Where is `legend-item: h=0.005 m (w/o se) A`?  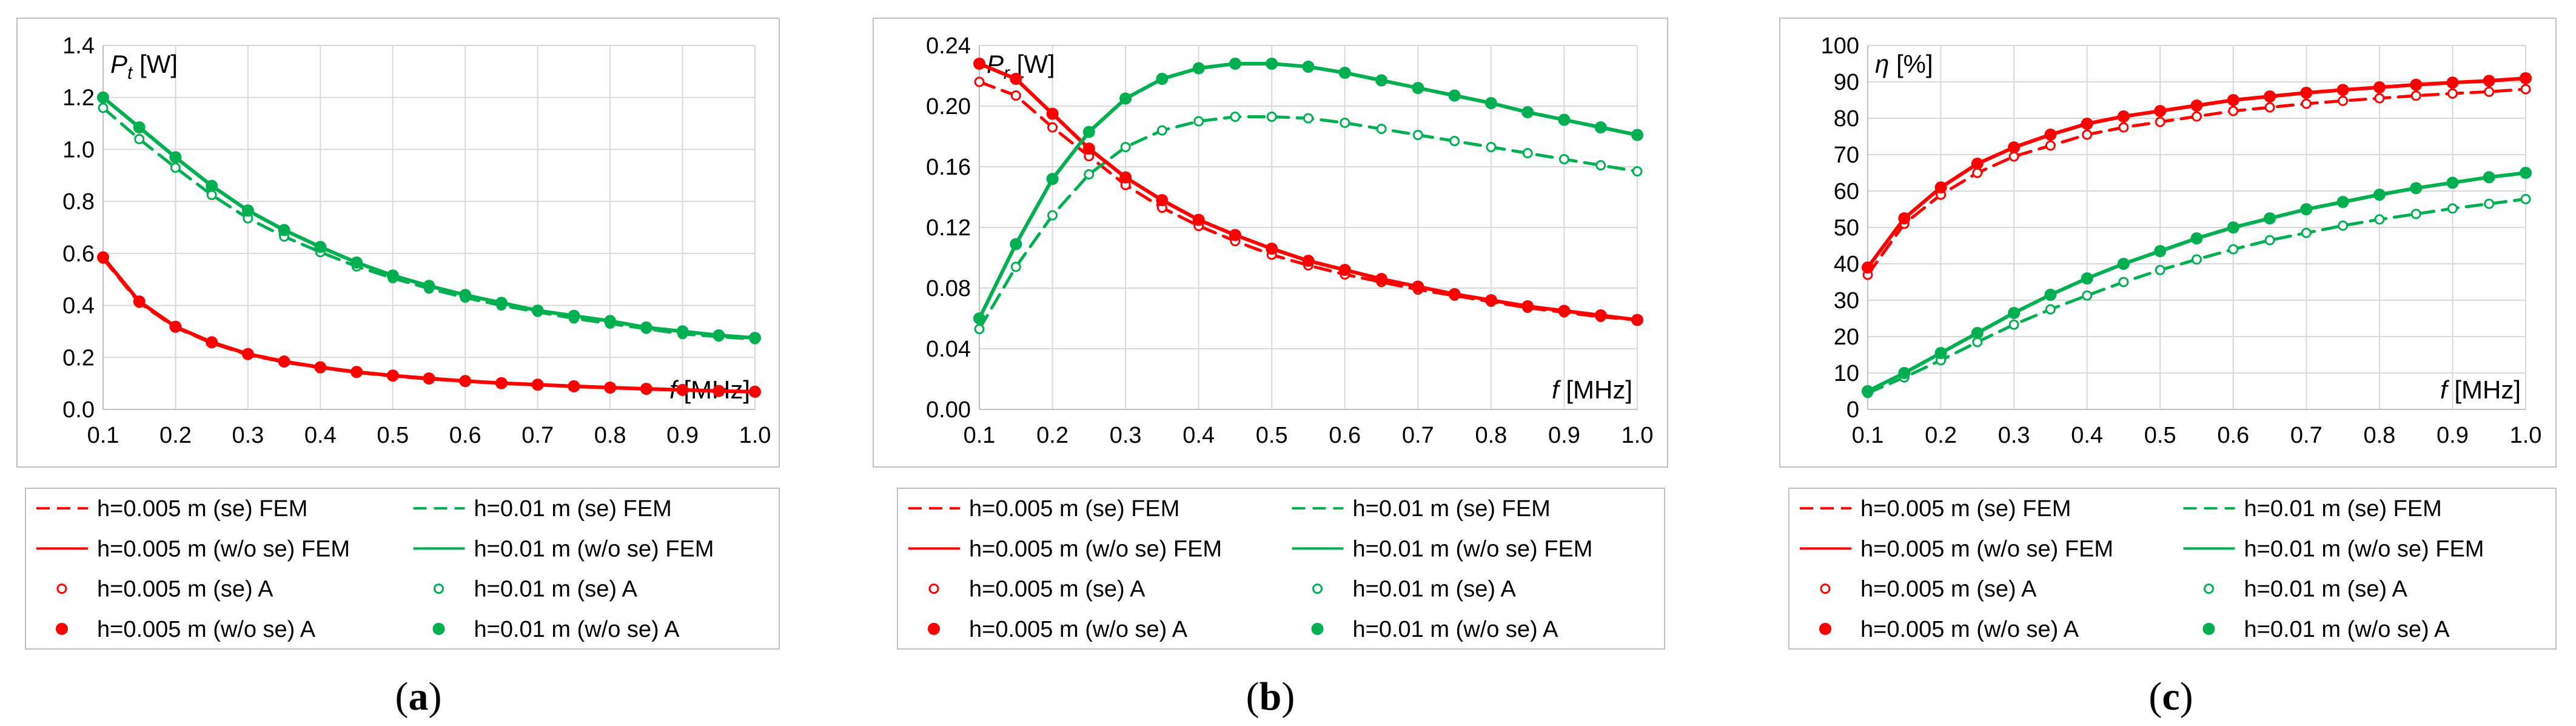 legend-item: h=0.005 m (w/o se) A is located at coordinates (1058, 629).